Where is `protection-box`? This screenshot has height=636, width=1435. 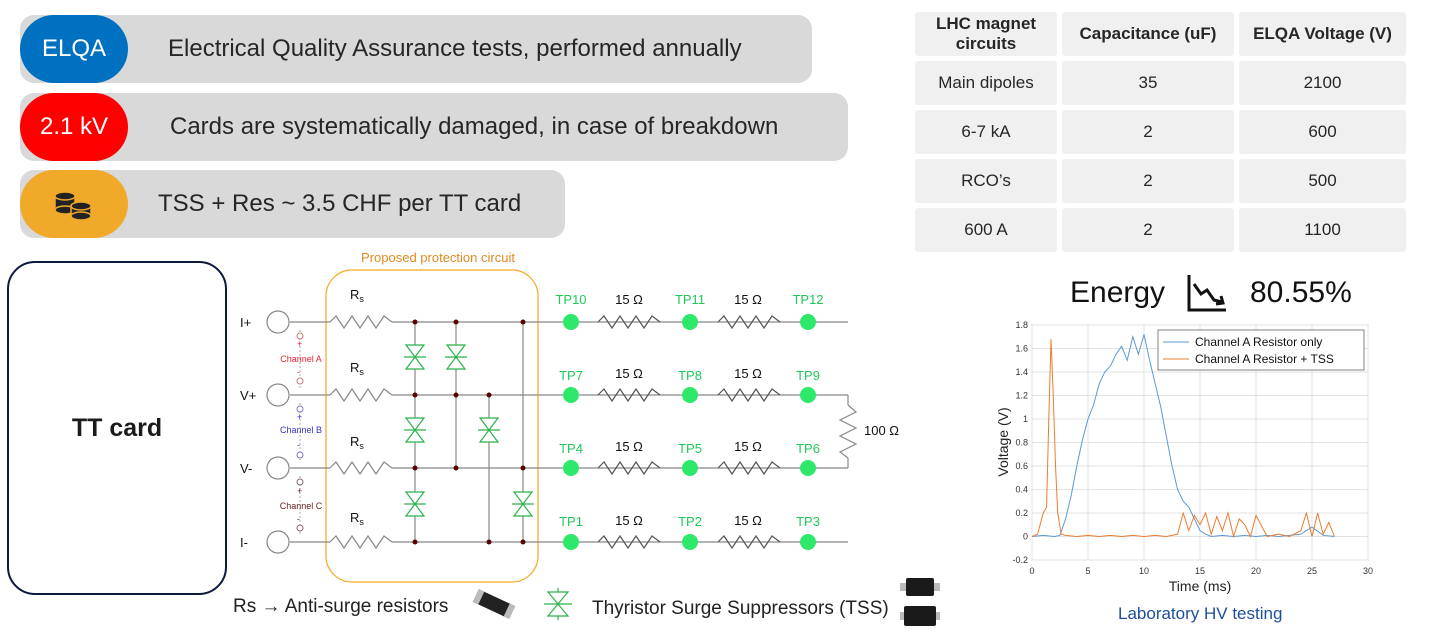 protection-box is located at coordinates (432, 426).